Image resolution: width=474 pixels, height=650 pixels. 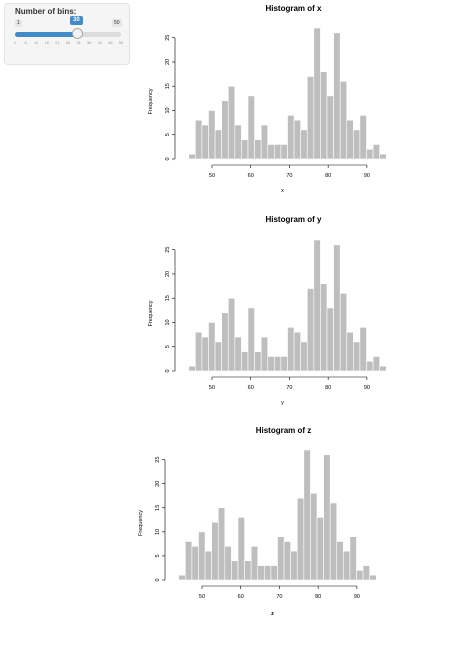 What do you see at coordinates (282, 403) in the screenshot?
I see `x-axis-label: y` at bounding box center [282, 403].